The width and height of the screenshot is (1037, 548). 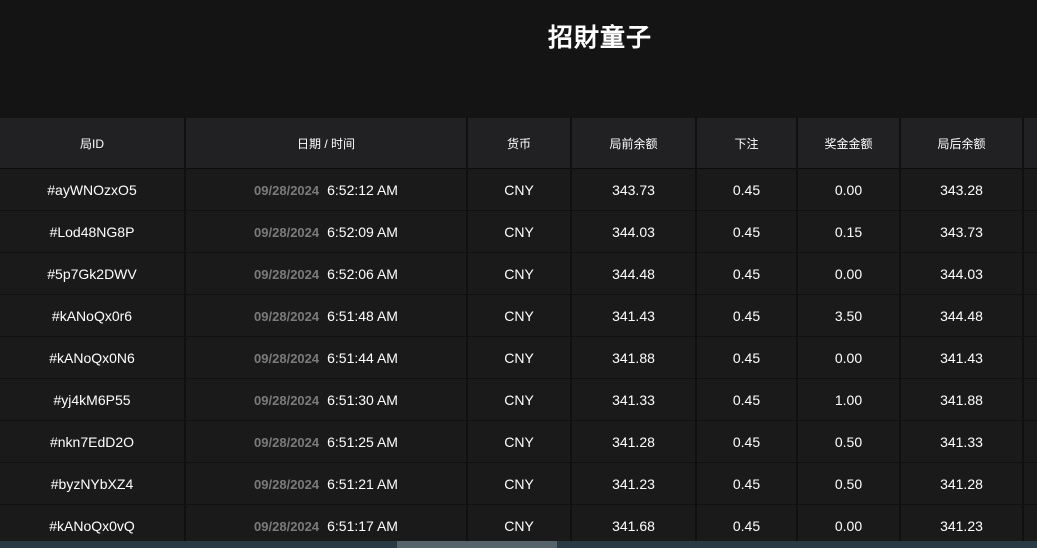 I want to click on page-title: 招財童子, so click(x=599, y=38).